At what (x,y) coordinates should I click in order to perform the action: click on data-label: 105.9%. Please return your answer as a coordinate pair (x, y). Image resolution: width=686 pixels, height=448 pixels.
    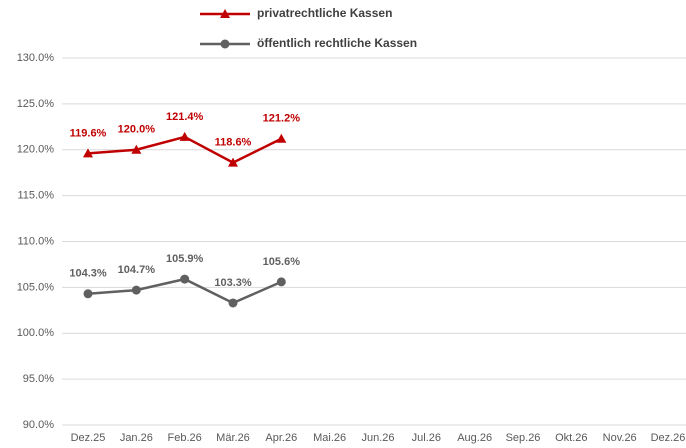
    Looking at the image, I should click on (185, 259).